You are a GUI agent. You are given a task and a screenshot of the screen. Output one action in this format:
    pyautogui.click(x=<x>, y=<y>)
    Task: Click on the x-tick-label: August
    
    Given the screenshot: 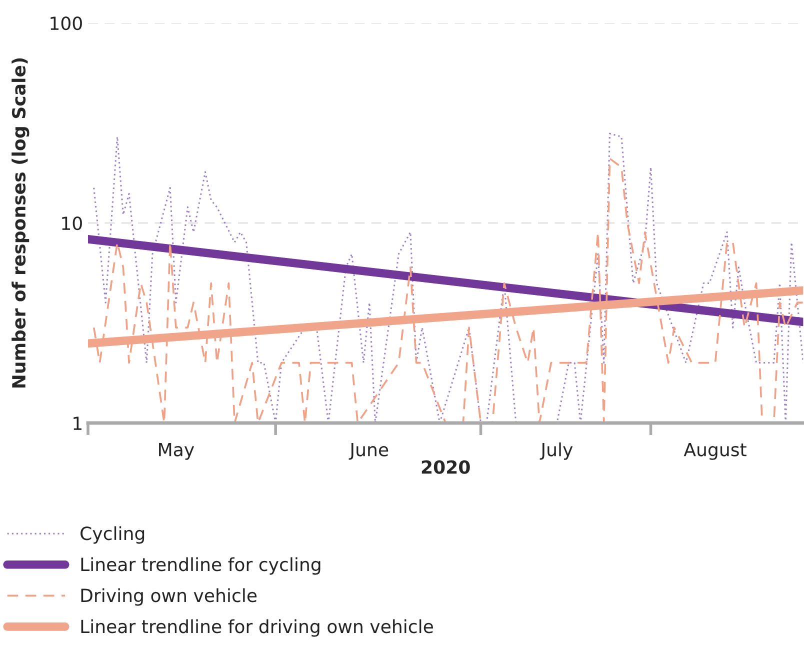 What is the action you would take?
    pyautogui.click(x=715, y=451)
    